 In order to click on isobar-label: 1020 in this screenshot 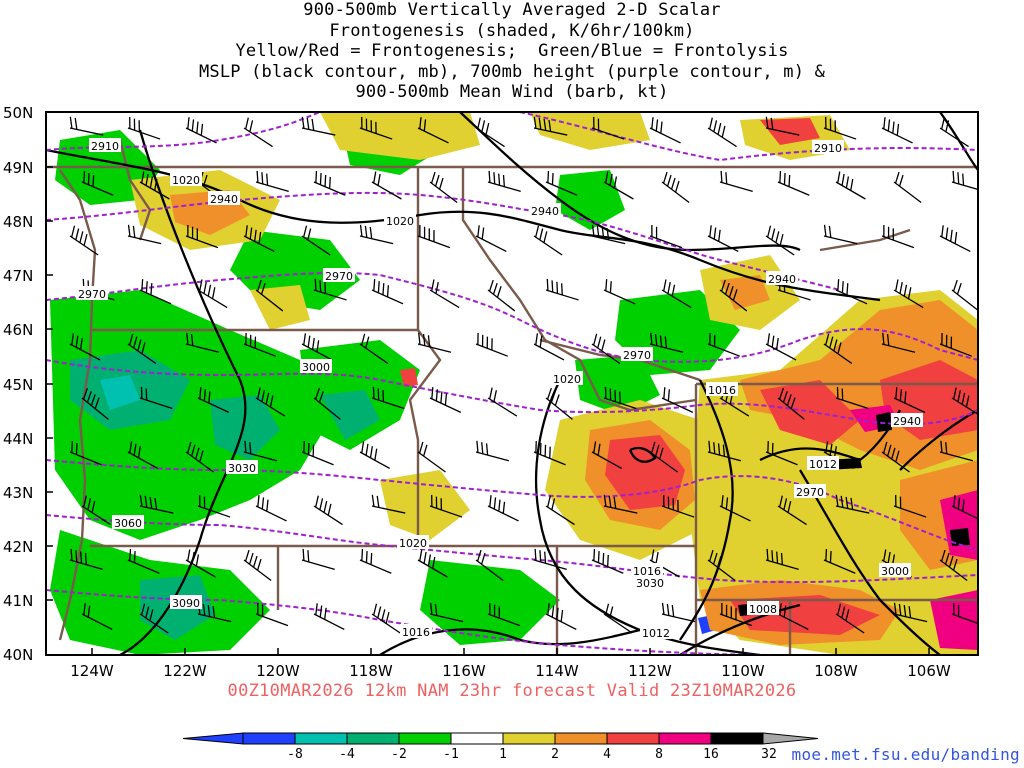, I will do `click(567, 378)`.